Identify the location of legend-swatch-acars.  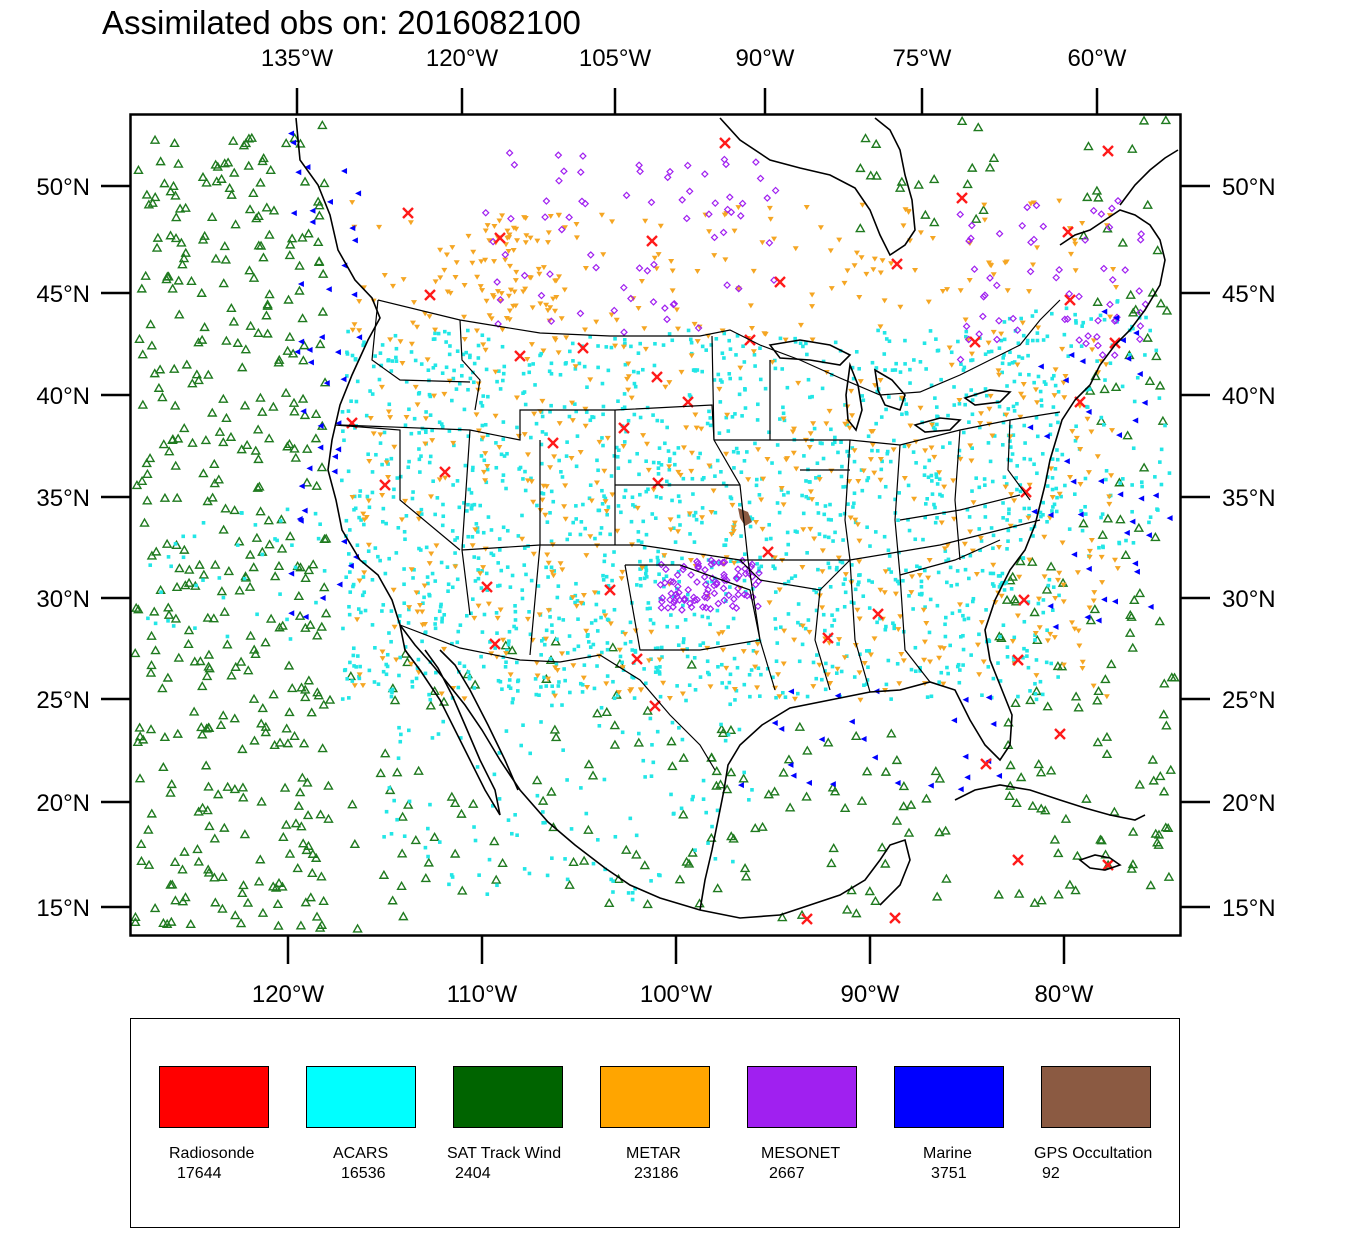
(361, 1097).